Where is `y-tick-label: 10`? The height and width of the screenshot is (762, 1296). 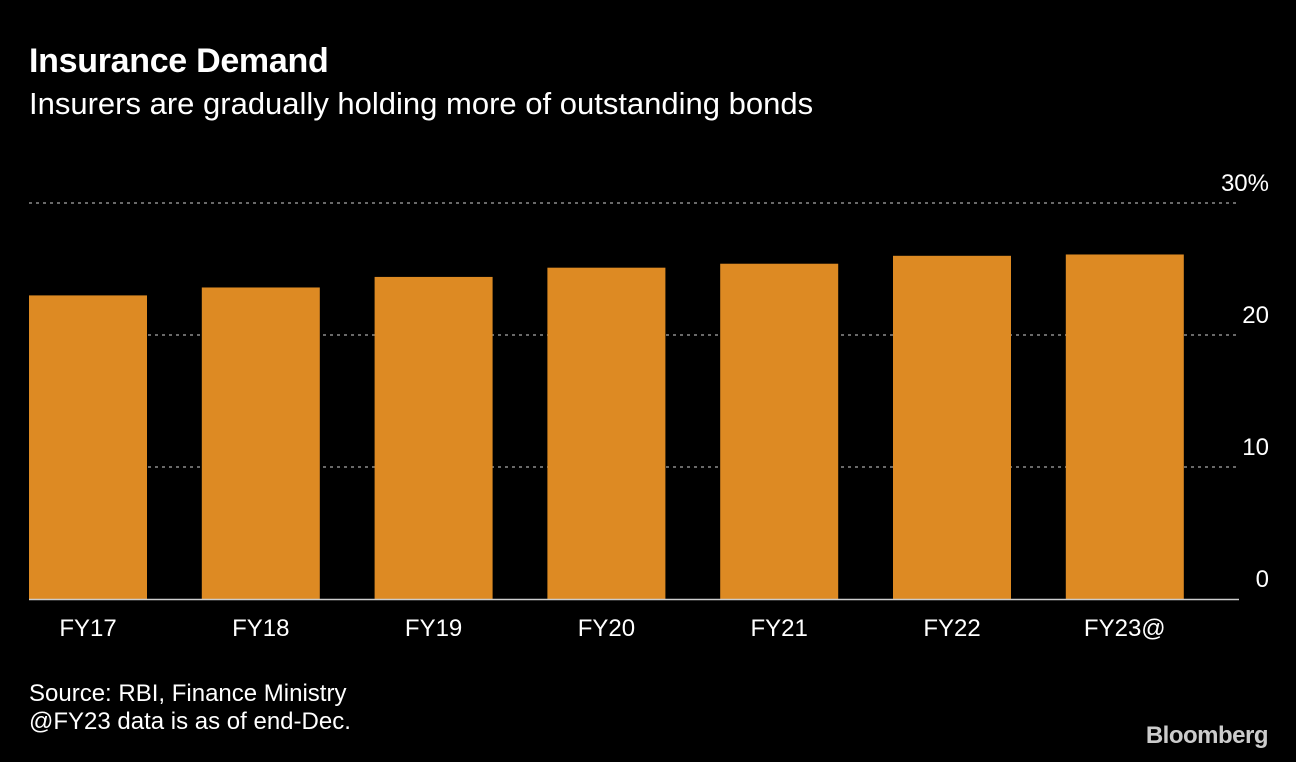
y-tick-label: 10 is located at coordinates (1255, 447).